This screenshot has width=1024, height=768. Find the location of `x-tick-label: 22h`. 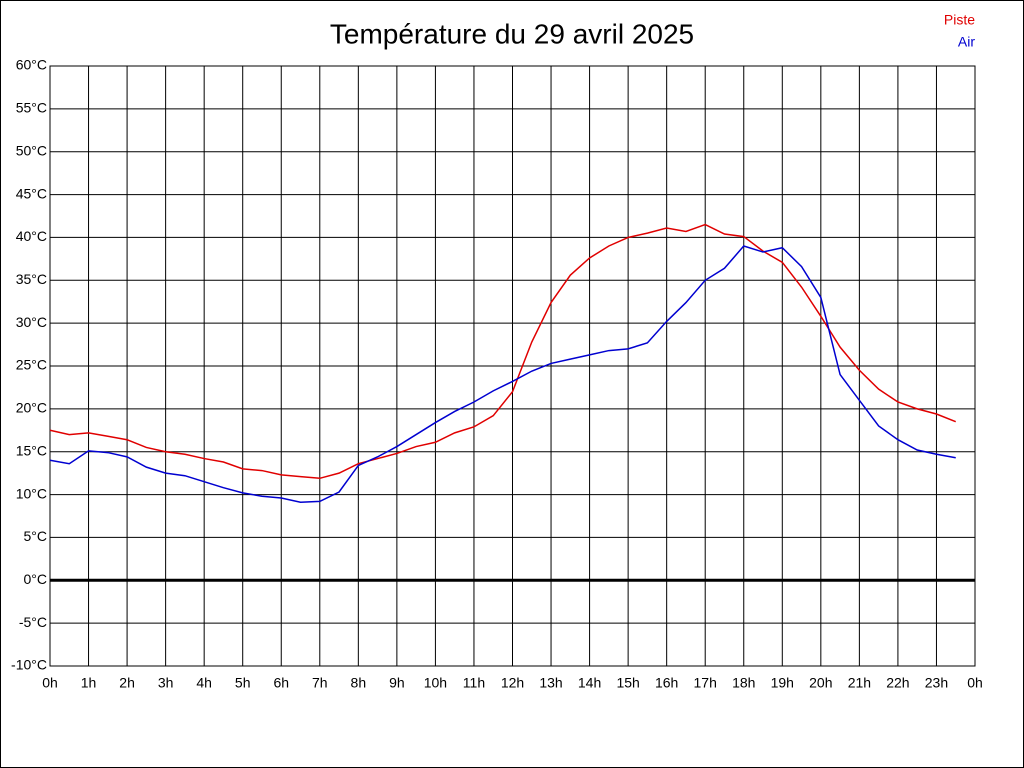

x-tick-label: 22h is located at coordinates (897, 683).